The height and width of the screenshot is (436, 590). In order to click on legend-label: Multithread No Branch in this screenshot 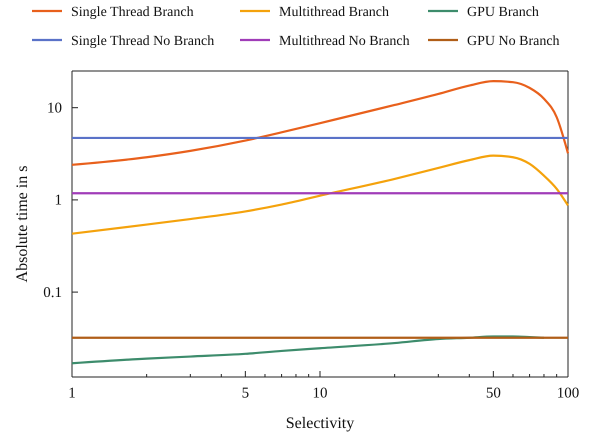, I will do `click(344, 41)`.